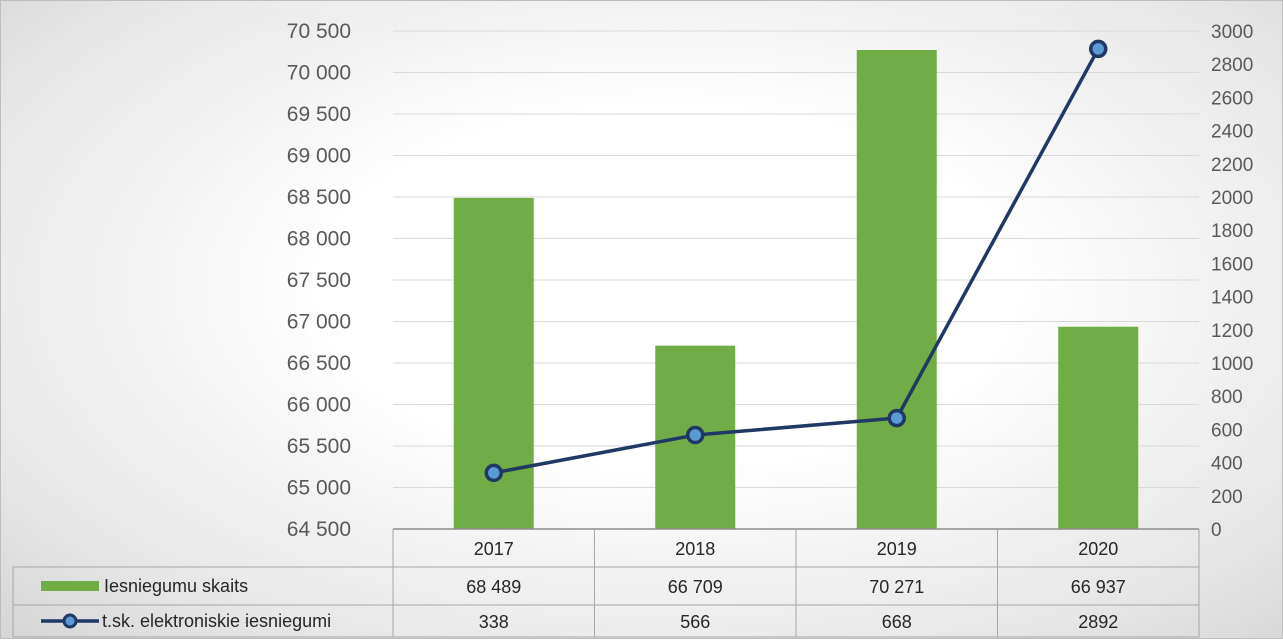 This screenshot has width=1283, height=640. What do you see at coordinates (319, 239) in the screenshot?
I see `y-left-tick-label: 68 000` at bounding box center [319, 239].